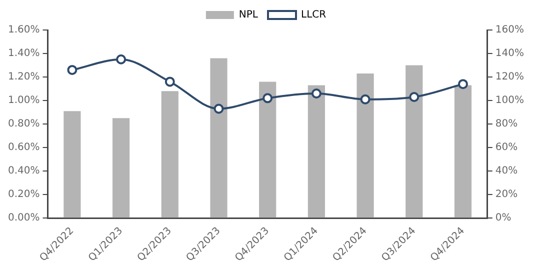 This screenshot has width=537, height=267. What do you see at coordinates (24, 171) in the screenshot?
I see `y-tick-label: 0.40%` at bounding box center [24, 171].